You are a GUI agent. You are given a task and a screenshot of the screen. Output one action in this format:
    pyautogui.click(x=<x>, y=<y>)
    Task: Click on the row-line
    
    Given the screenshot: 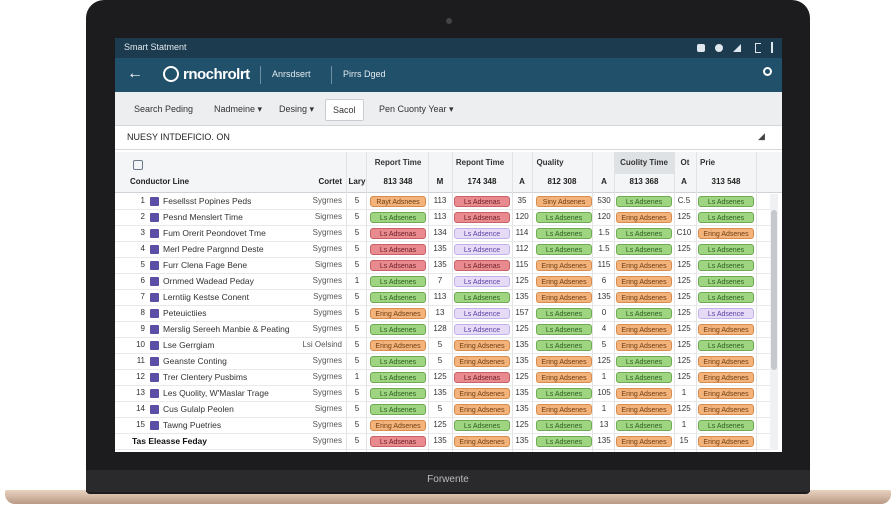 What is the action you would take?
    pyautogui.click(x=442, y=449)
    